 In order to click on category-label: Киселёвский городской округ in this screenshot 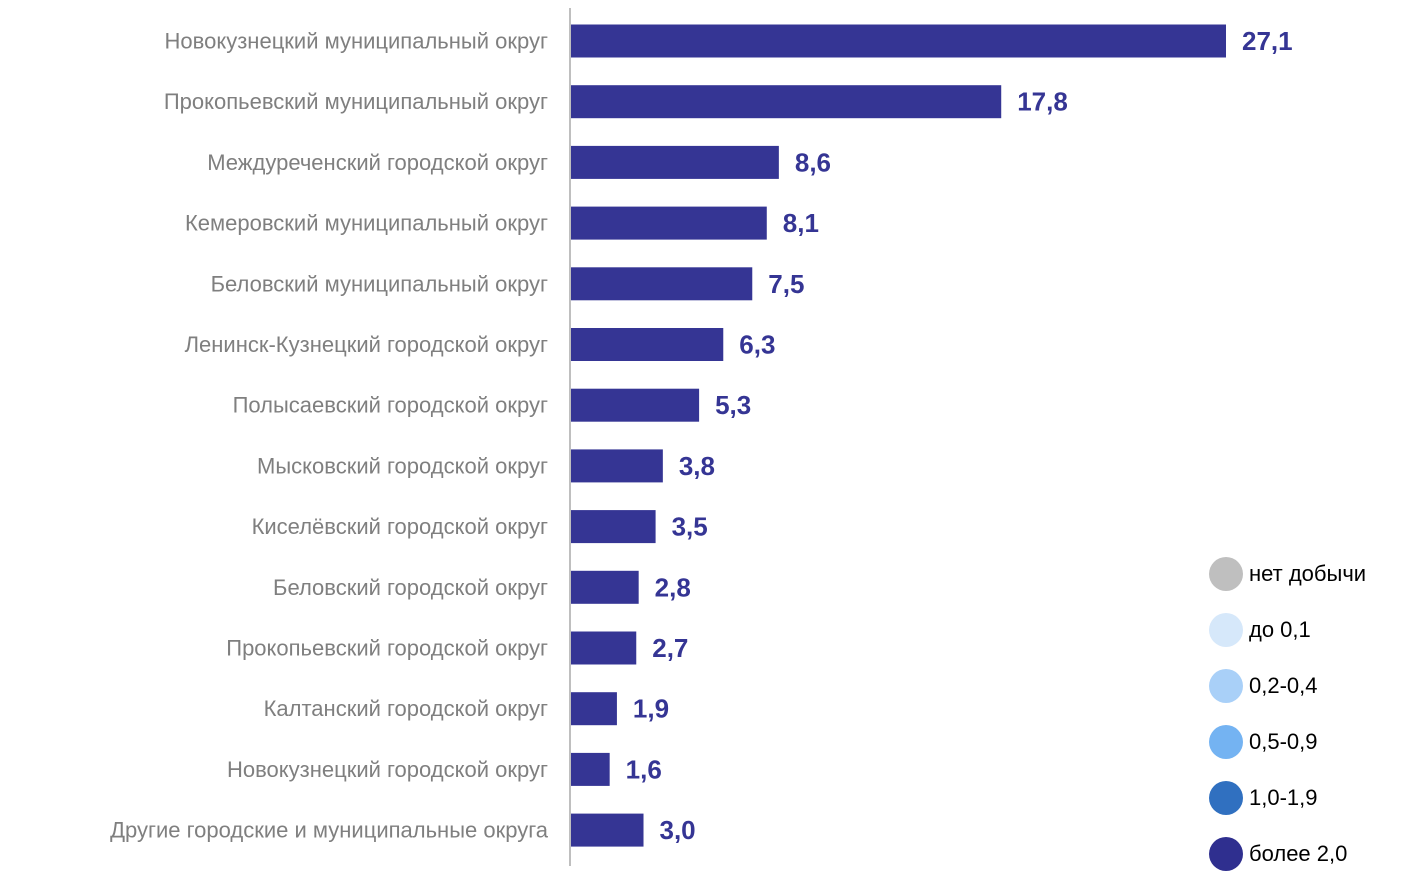, I will do `click(400, 526)`.